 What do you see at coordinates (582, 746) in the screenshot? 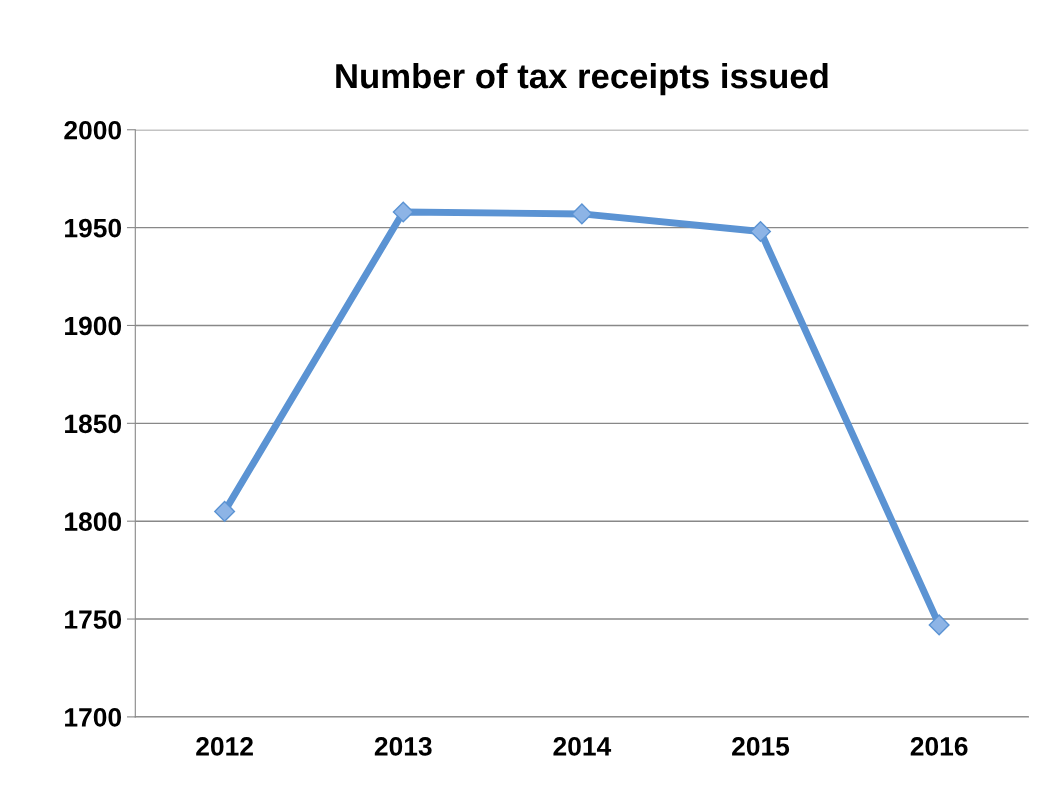
I see `x-tick-label: 2014` at bounding box center [582, 746].